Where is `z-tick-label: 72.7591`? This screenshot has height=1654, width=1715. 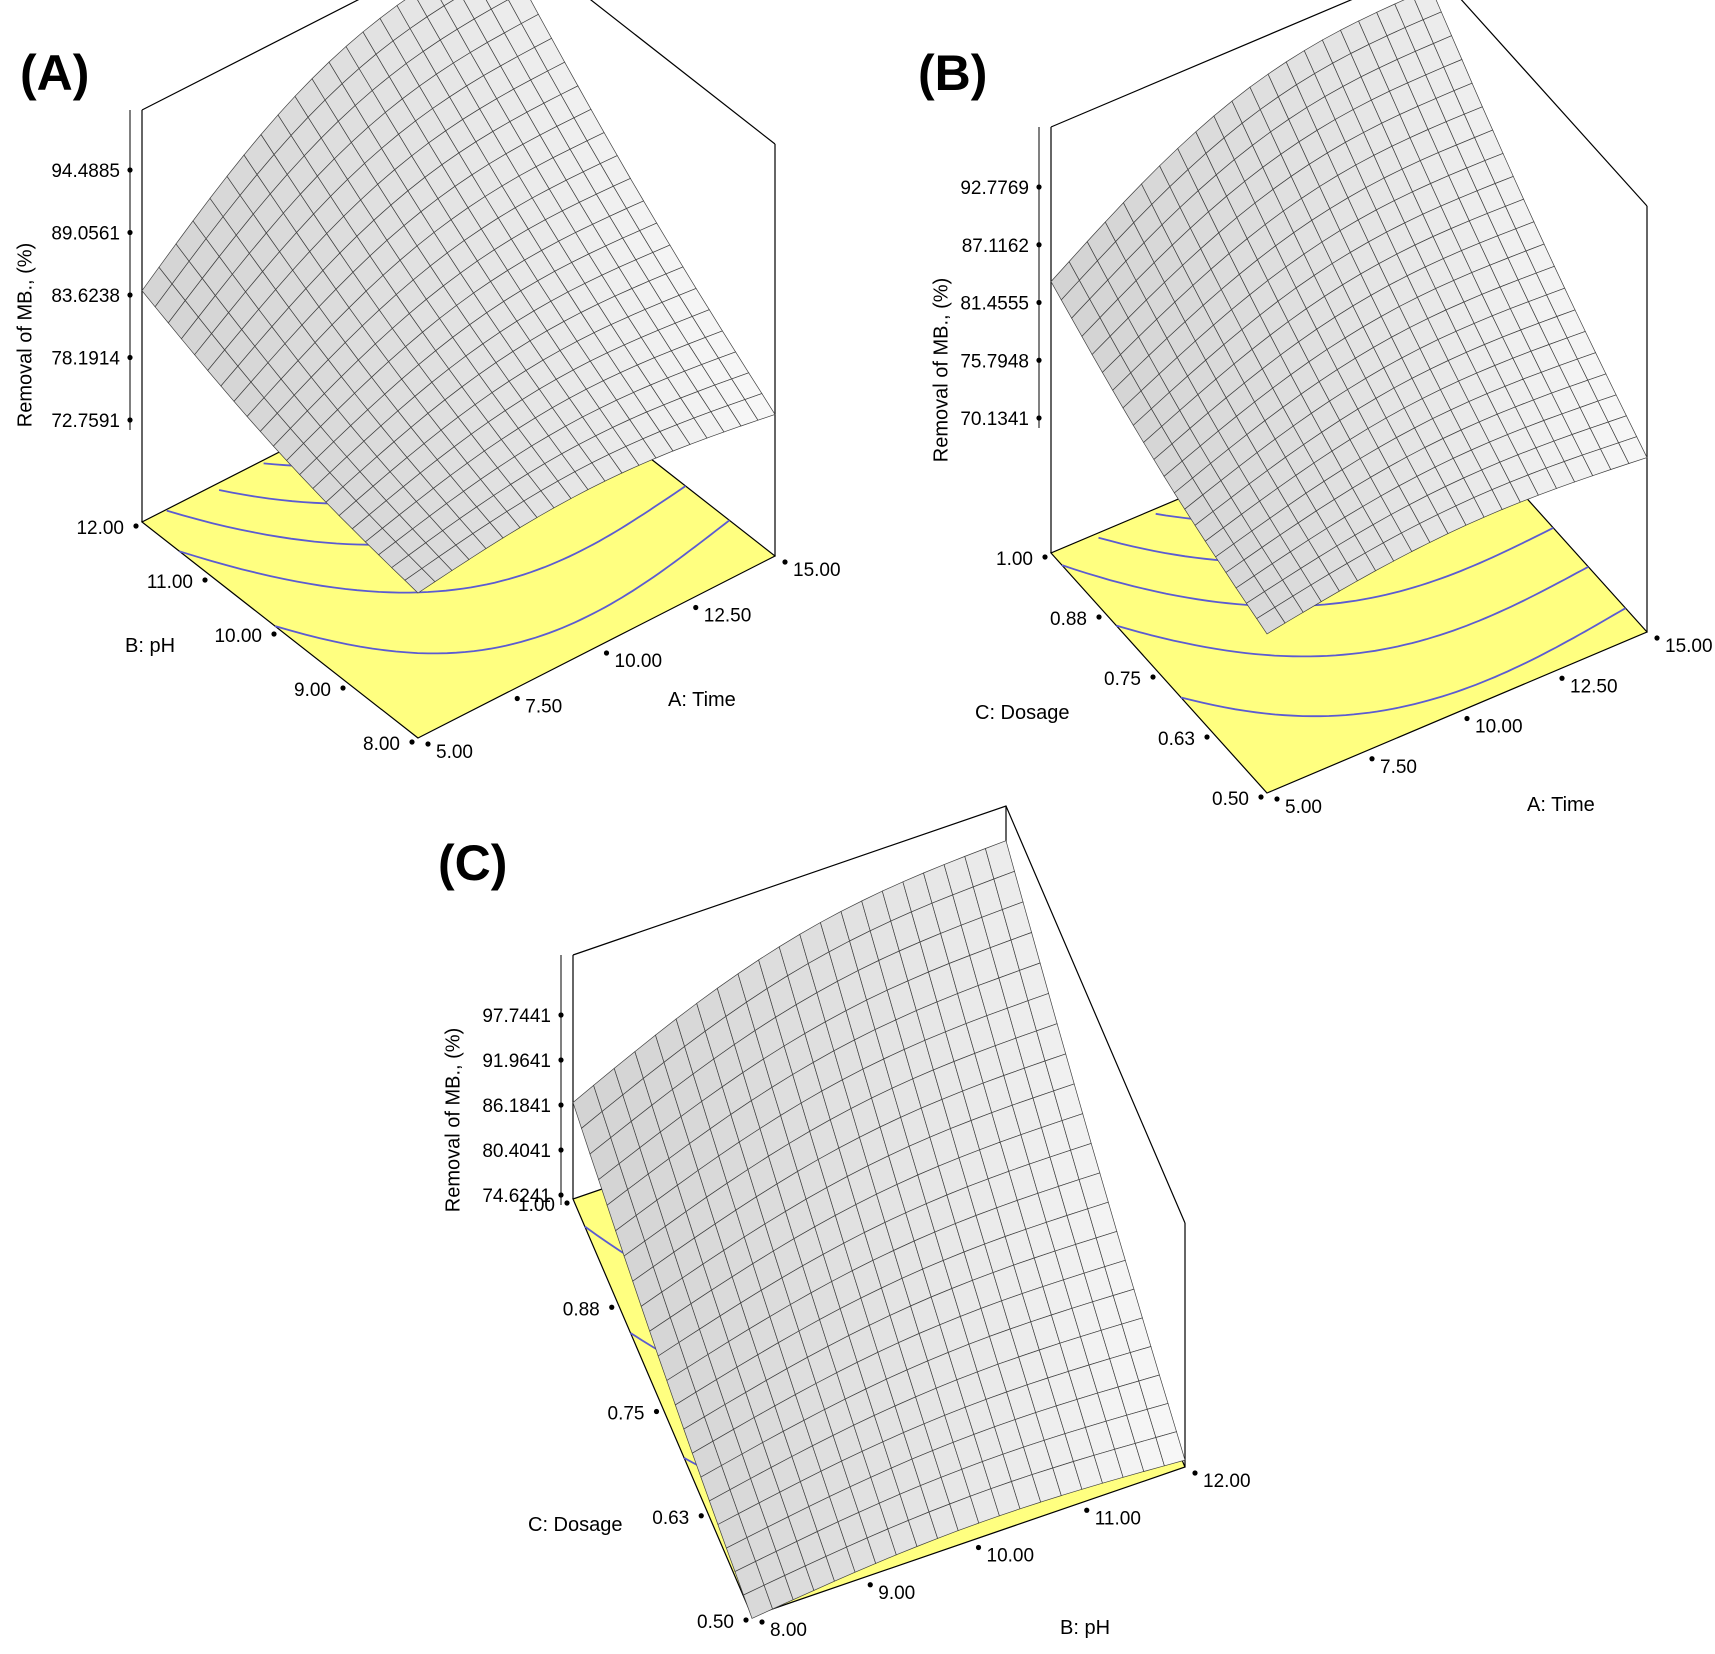
z-tick-label: 72.7591 is located at coordinates (85, 421).